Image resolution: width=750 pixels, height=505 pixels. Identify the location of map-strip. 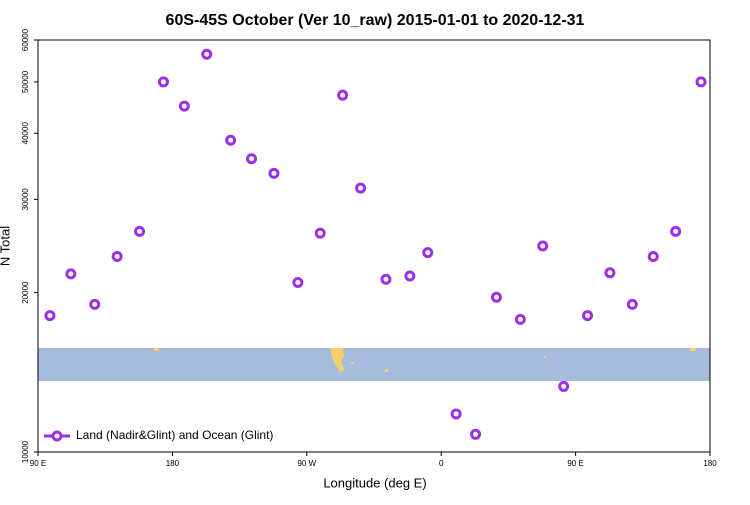
(374, 364).